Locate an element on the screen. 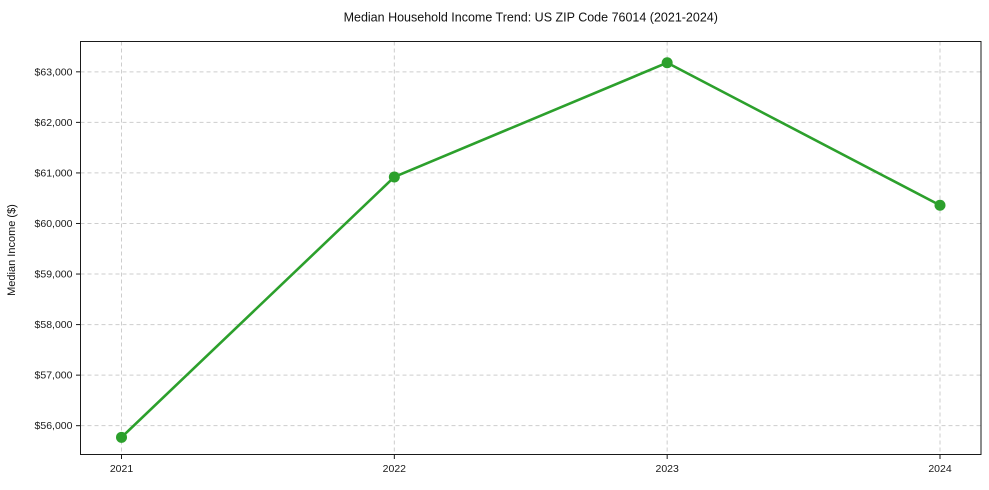  y-tick-label: $63,000 is located at coordinates (54, 72).